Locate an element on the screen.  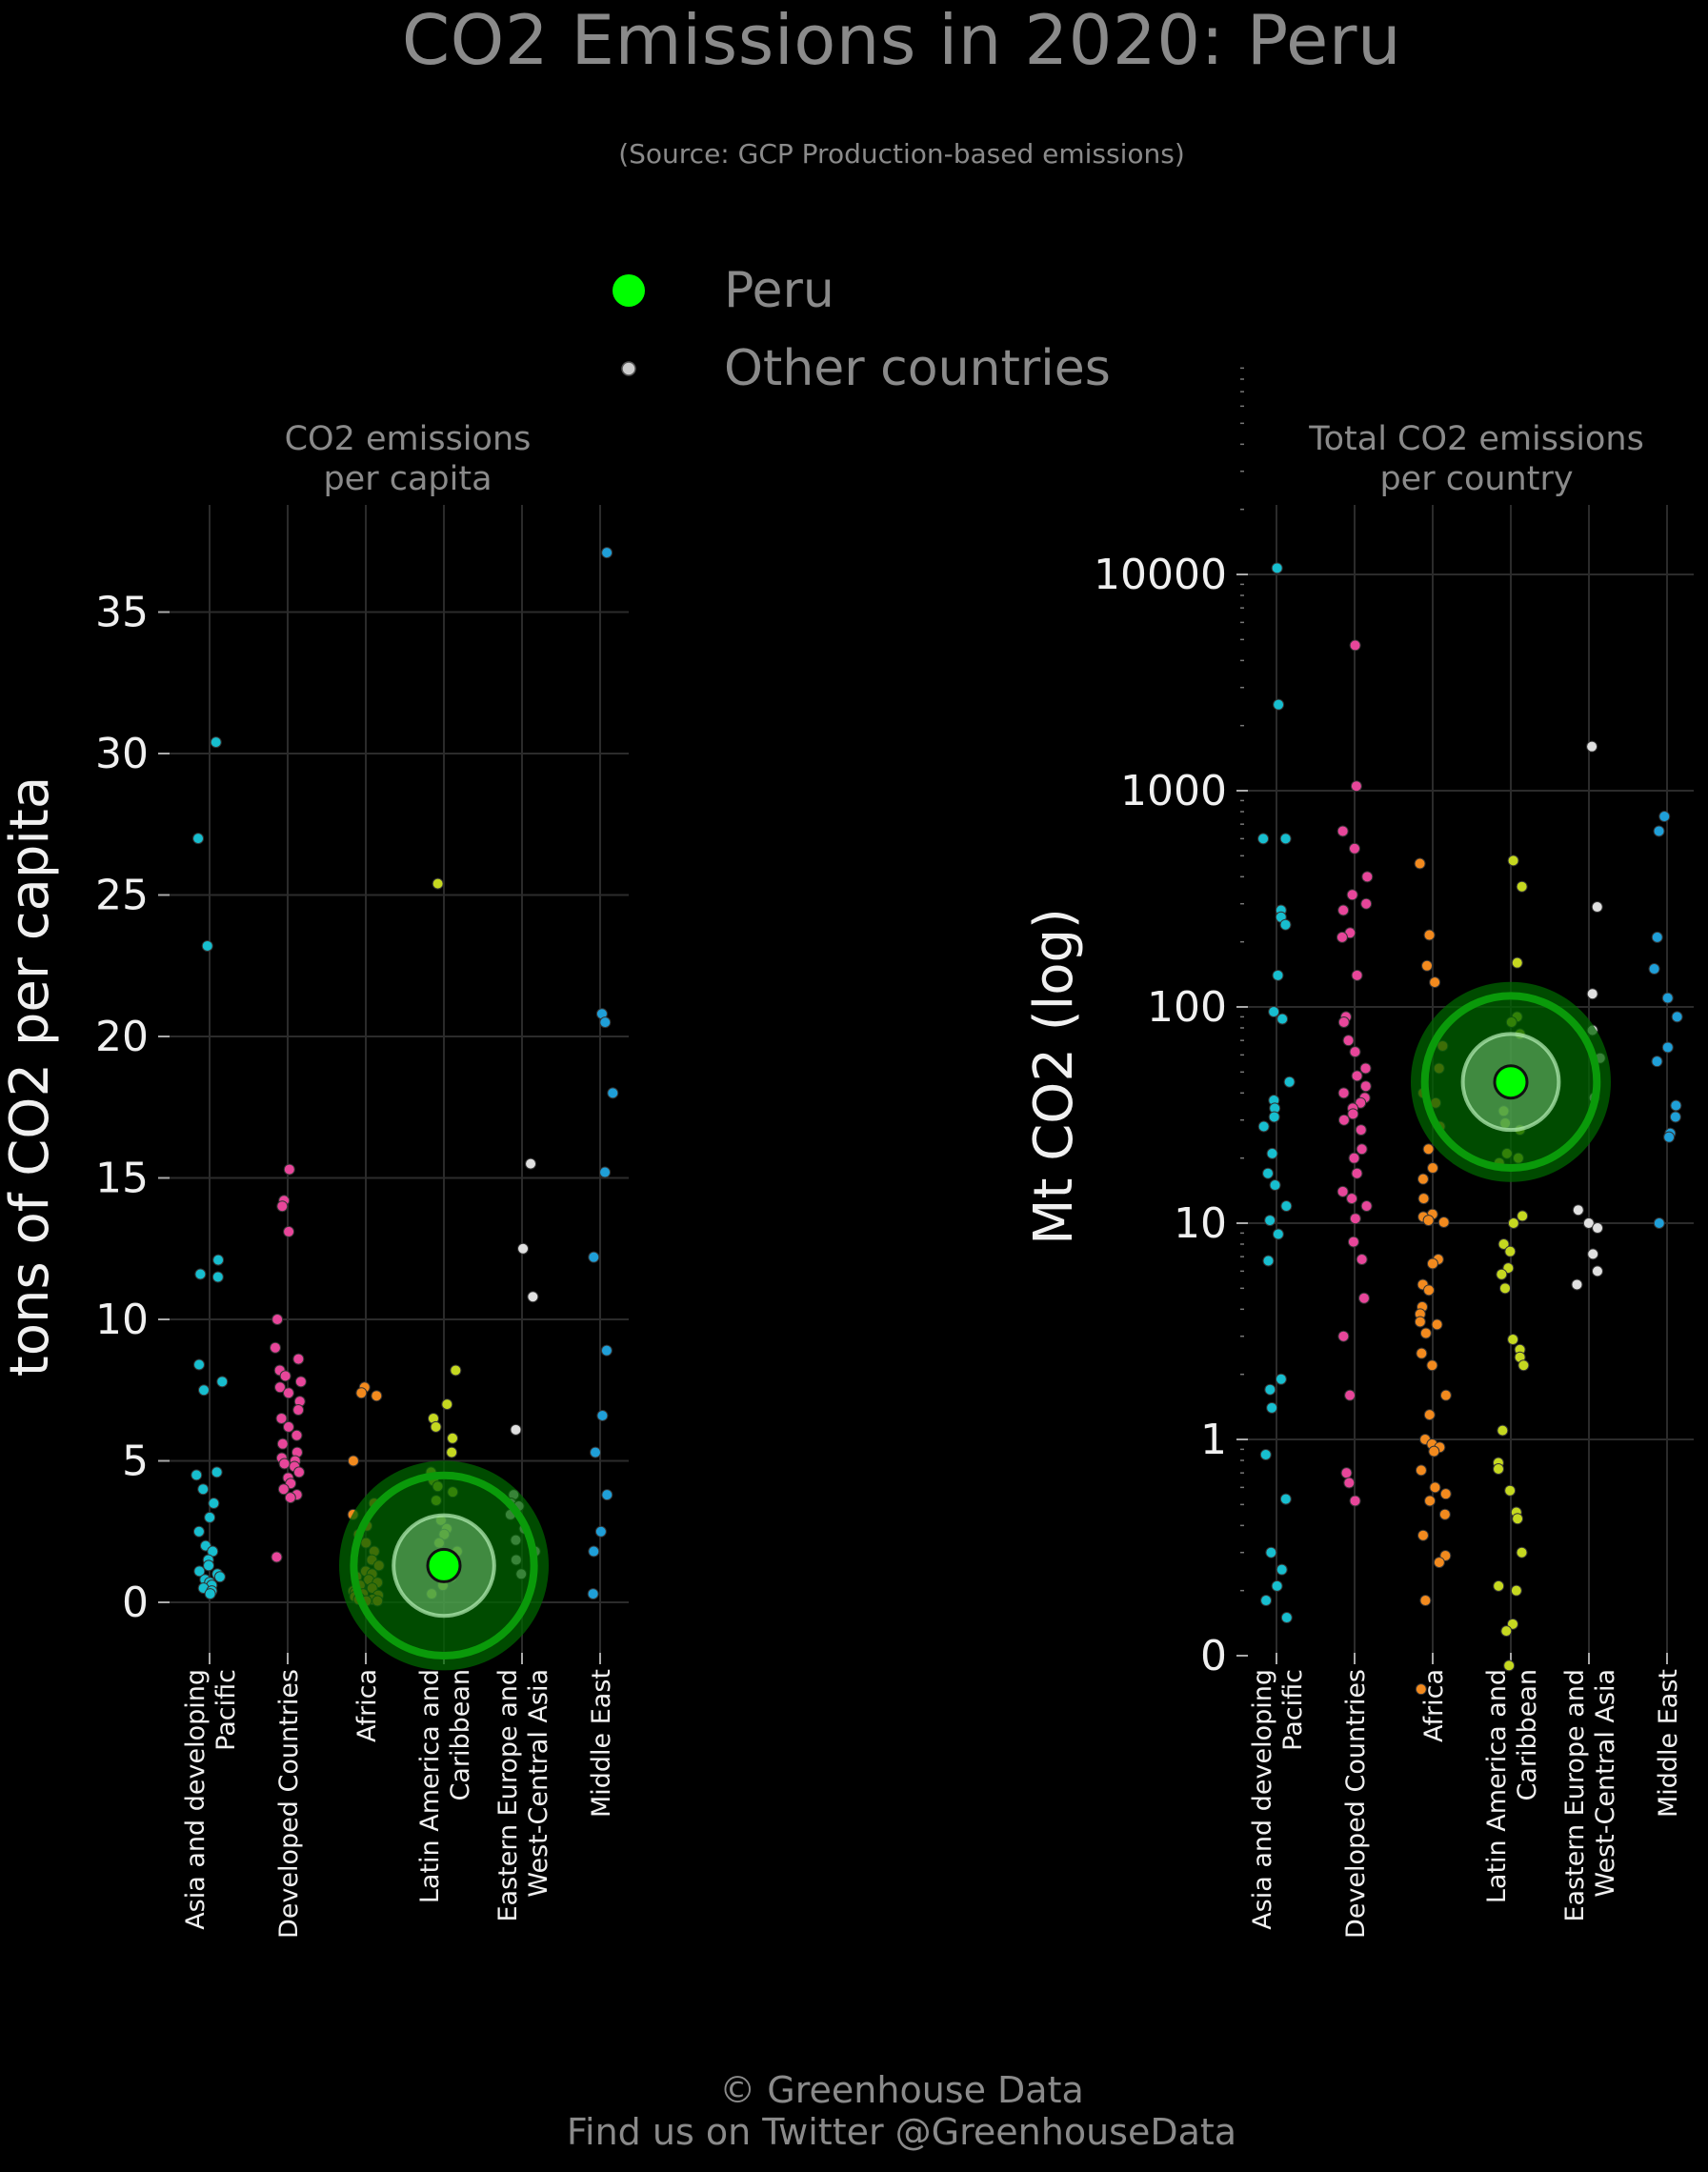
panel0-ytick-label: 10 is located at coordinates (122, 1320).